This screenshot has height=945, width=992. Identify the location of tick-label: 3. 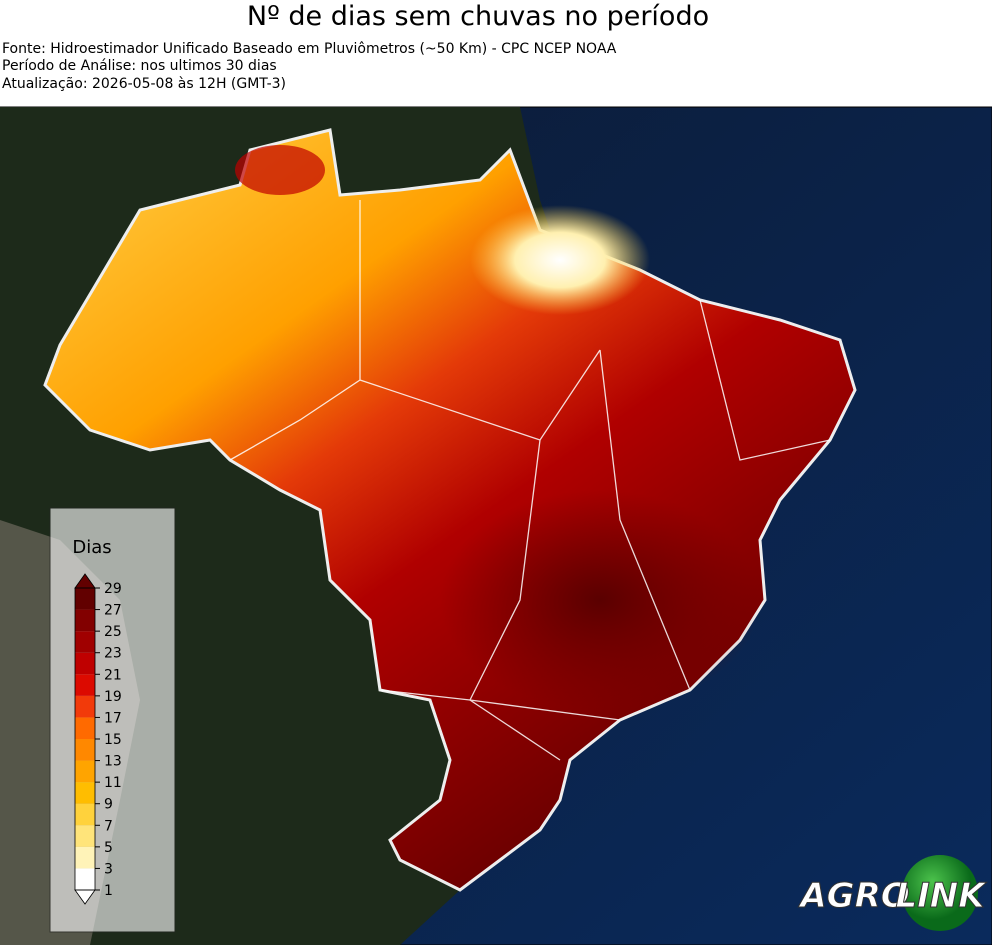
(108, 869).